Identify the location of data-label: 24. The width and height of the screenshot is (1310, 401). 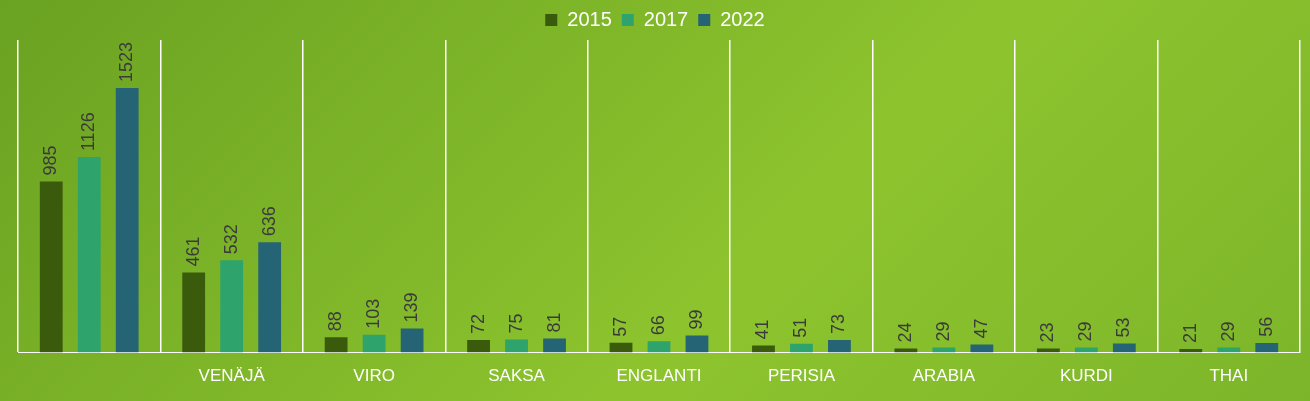
(904, 332).